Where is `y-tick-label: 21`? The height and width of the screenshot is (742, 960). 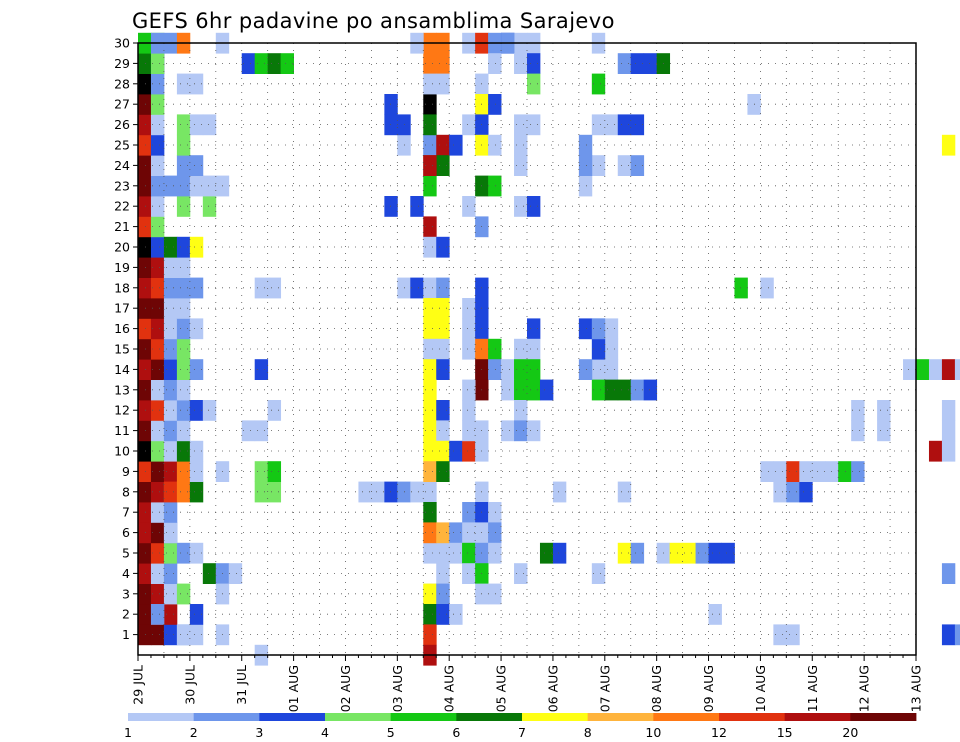 y-tick-label: 21 is located at coordinates (122, 226).